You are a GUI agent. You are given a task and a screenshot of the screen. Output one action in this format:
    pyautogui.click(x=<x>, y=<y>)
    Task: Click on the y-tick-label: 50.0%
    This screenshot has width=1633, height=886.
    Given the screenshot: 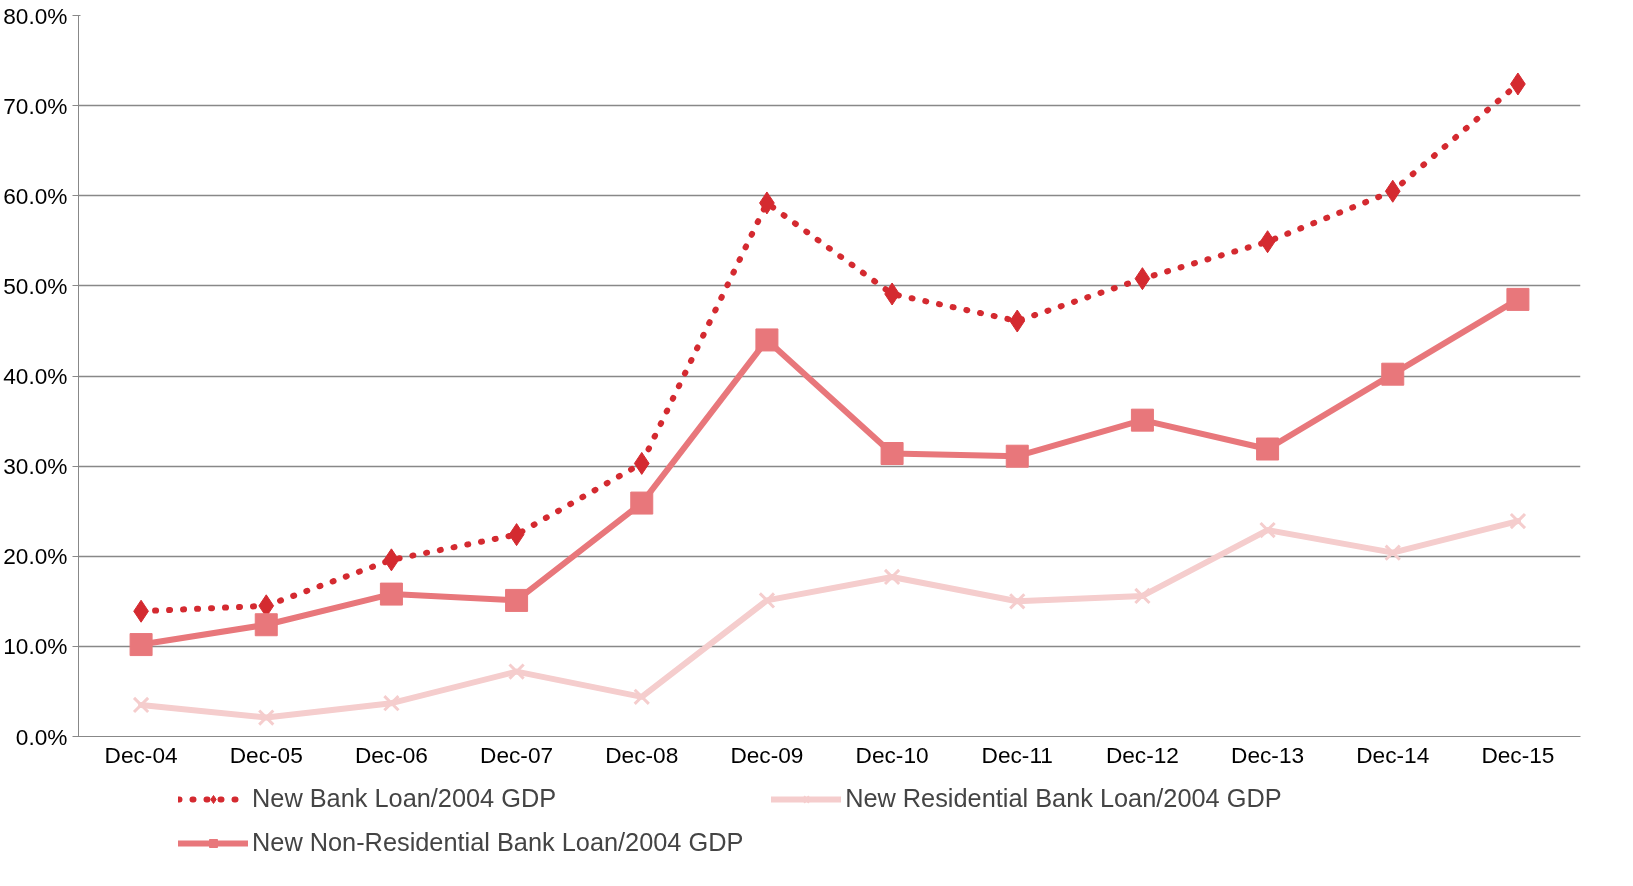 What is the action you would take?
    pyautogui.click(x=35, y=285)
    